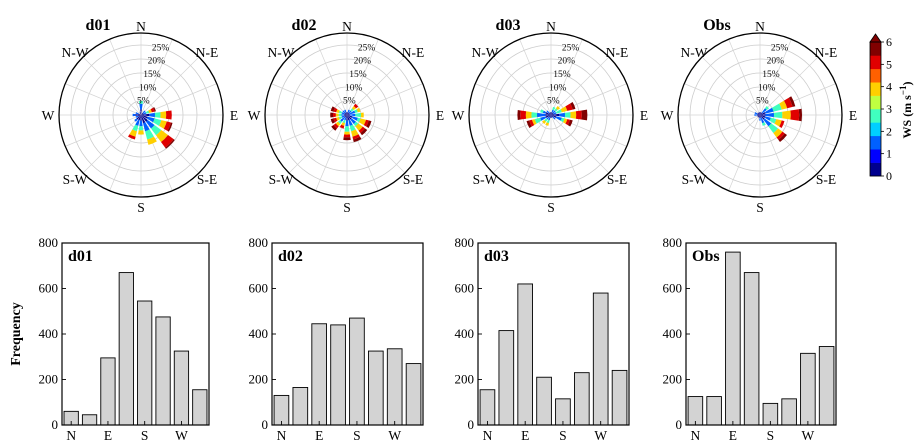 This screenshot has height=444, width=921. I want to click on x-tick-label: W, so click(600, 435).